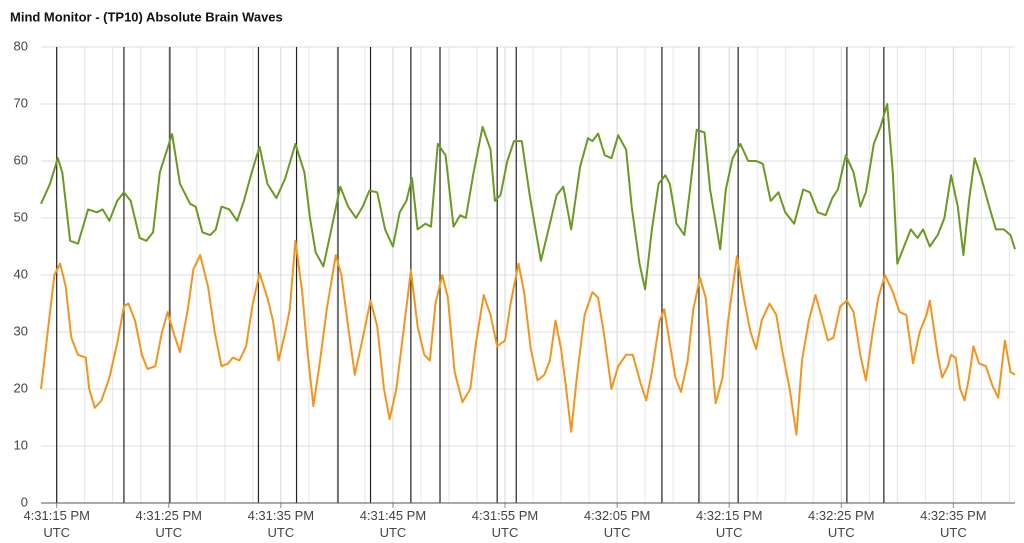  Describe the element at coordinates (393, 524) in the screenshot. I see `x-tick-label: 4:31:45 PM UTC` at that location.